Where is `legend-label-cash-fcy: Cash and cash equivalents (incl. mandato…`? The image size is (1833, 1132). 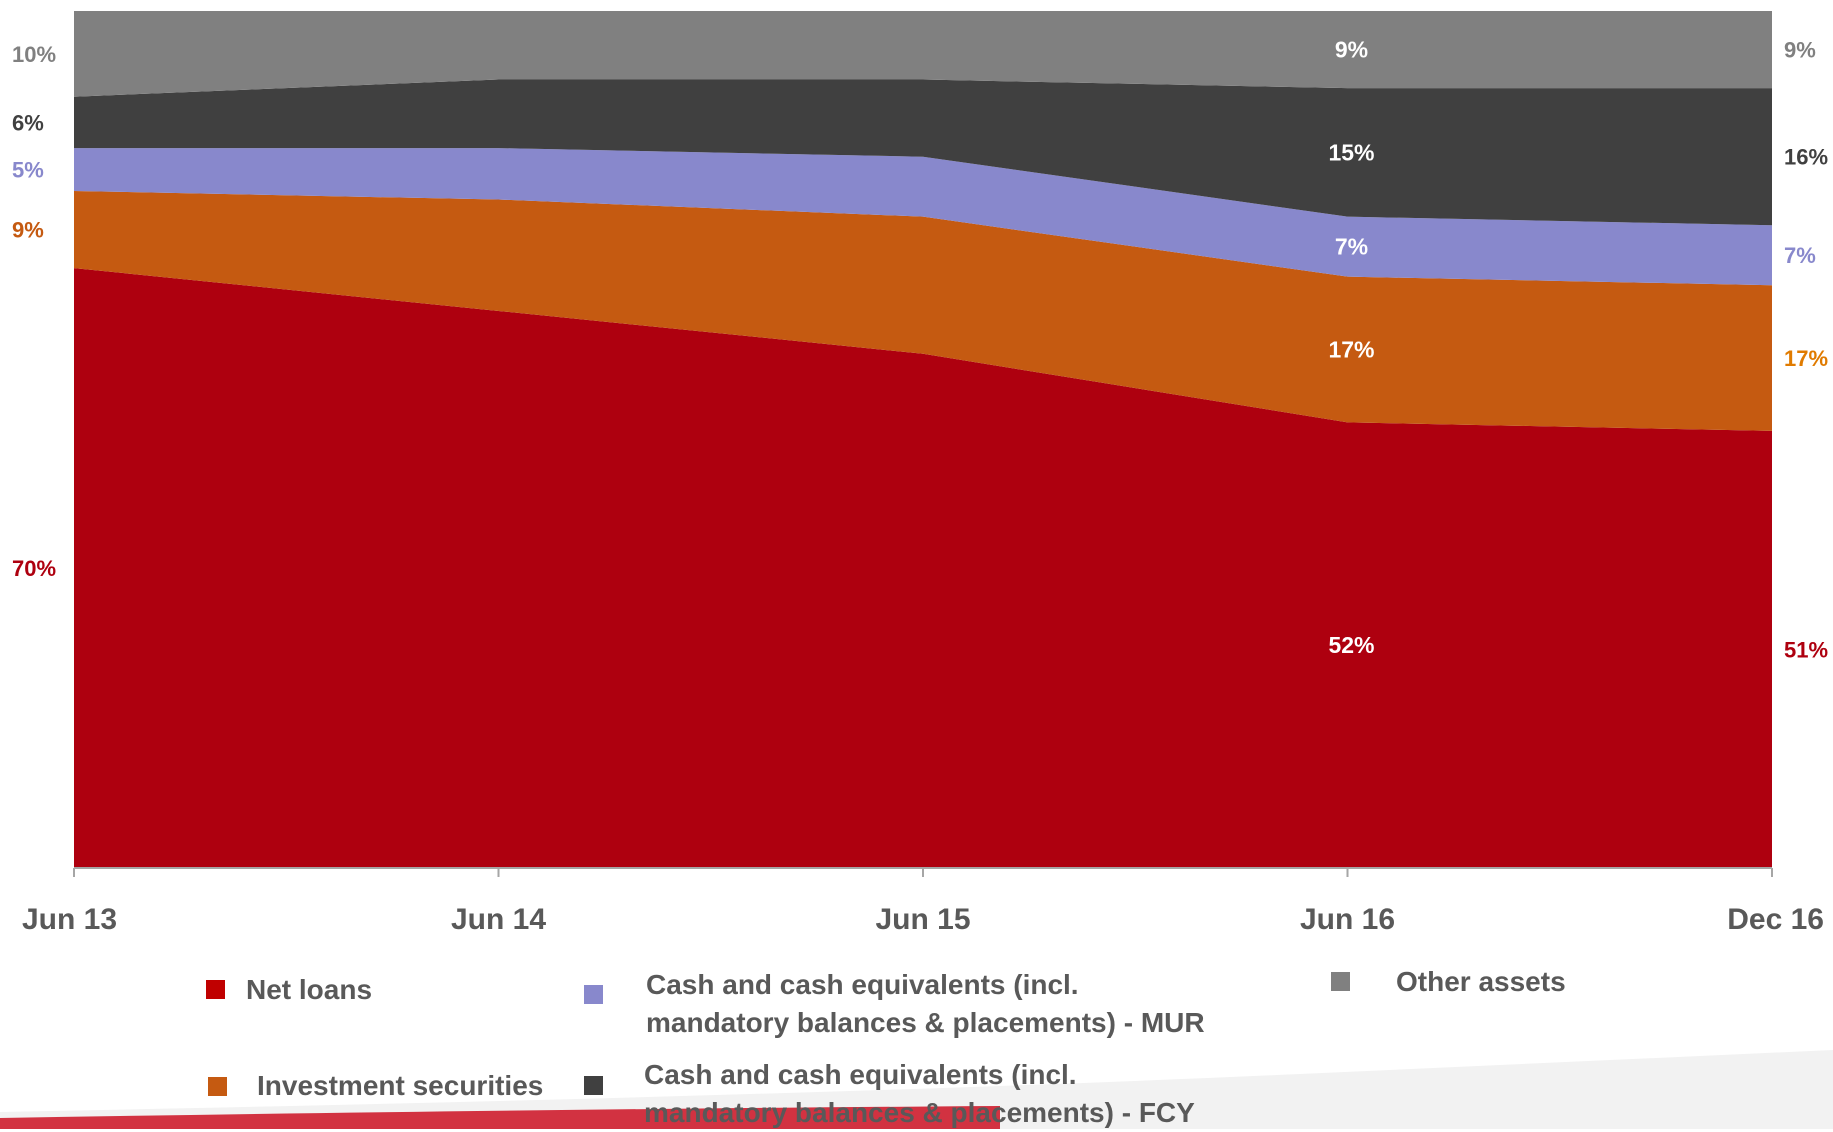 legend-label-cash-fcy: Cash and cash equivalents (incl. mandato… is located at coordinates (919, 1094).